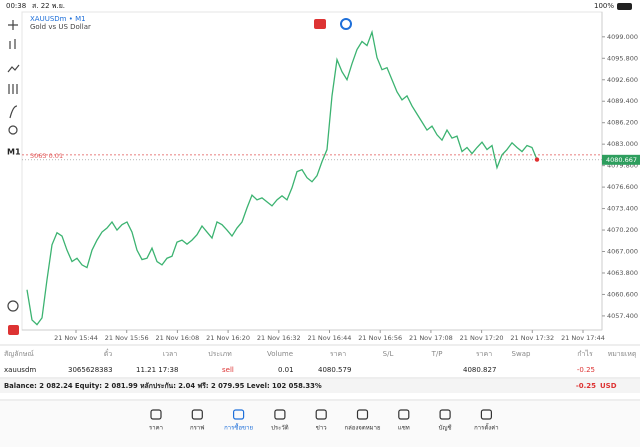 This screenshot has width=640, height=447. Describe the element at coordinates (431, 338) in the screenshot. I see `x-tick-label: 21 Nov 17:08` at that location.